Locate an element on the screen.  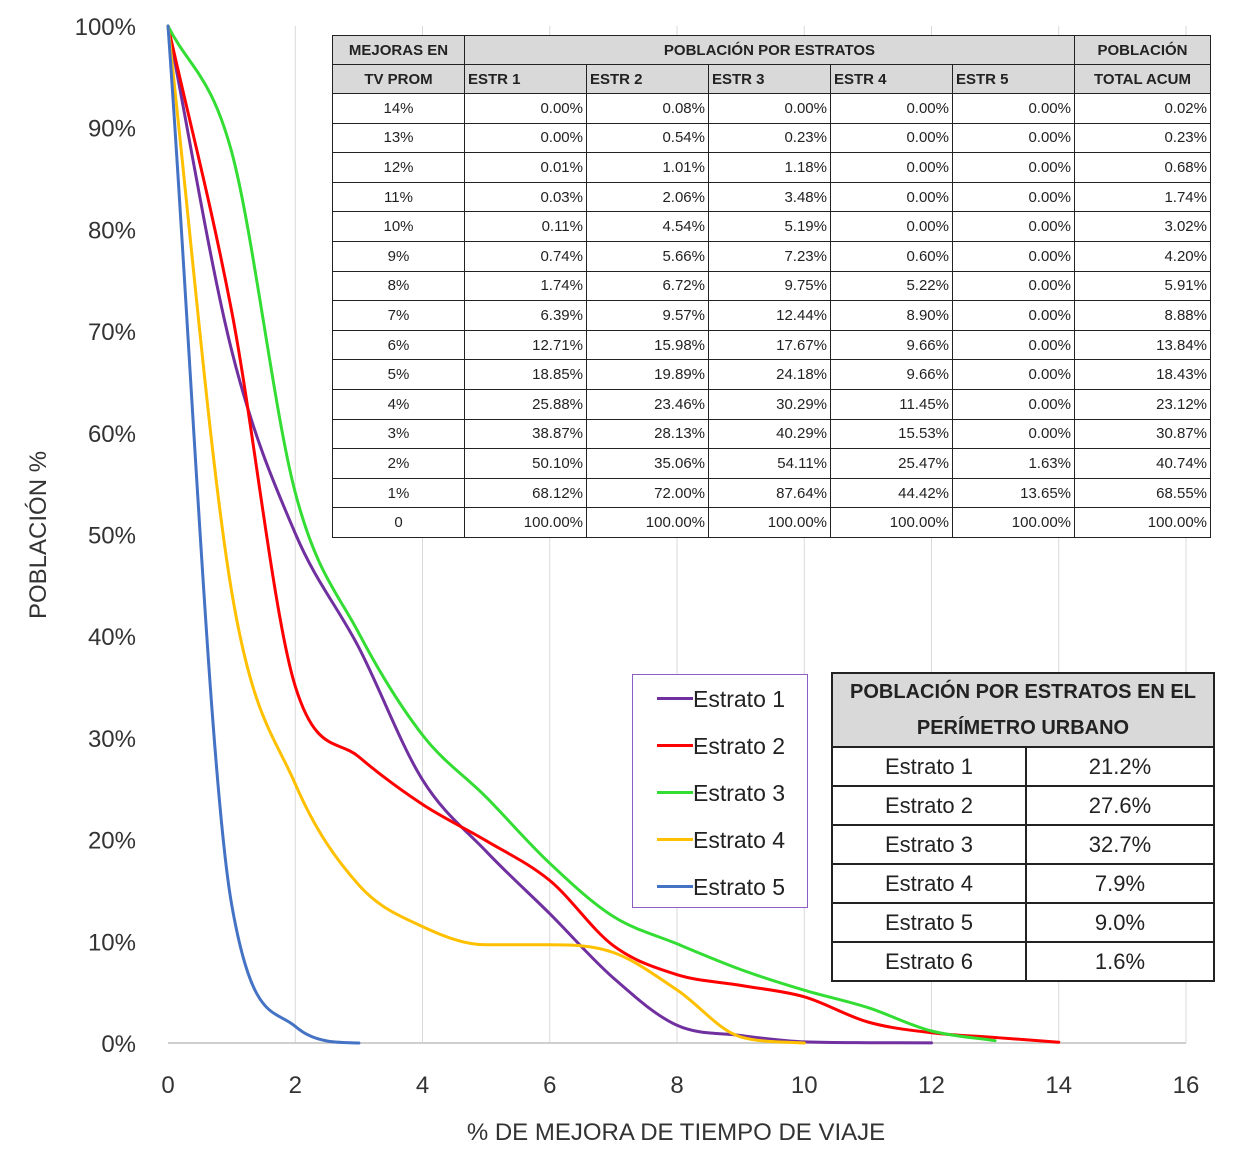
value-cell: 5.91% is located at coordinates (1142, 286).